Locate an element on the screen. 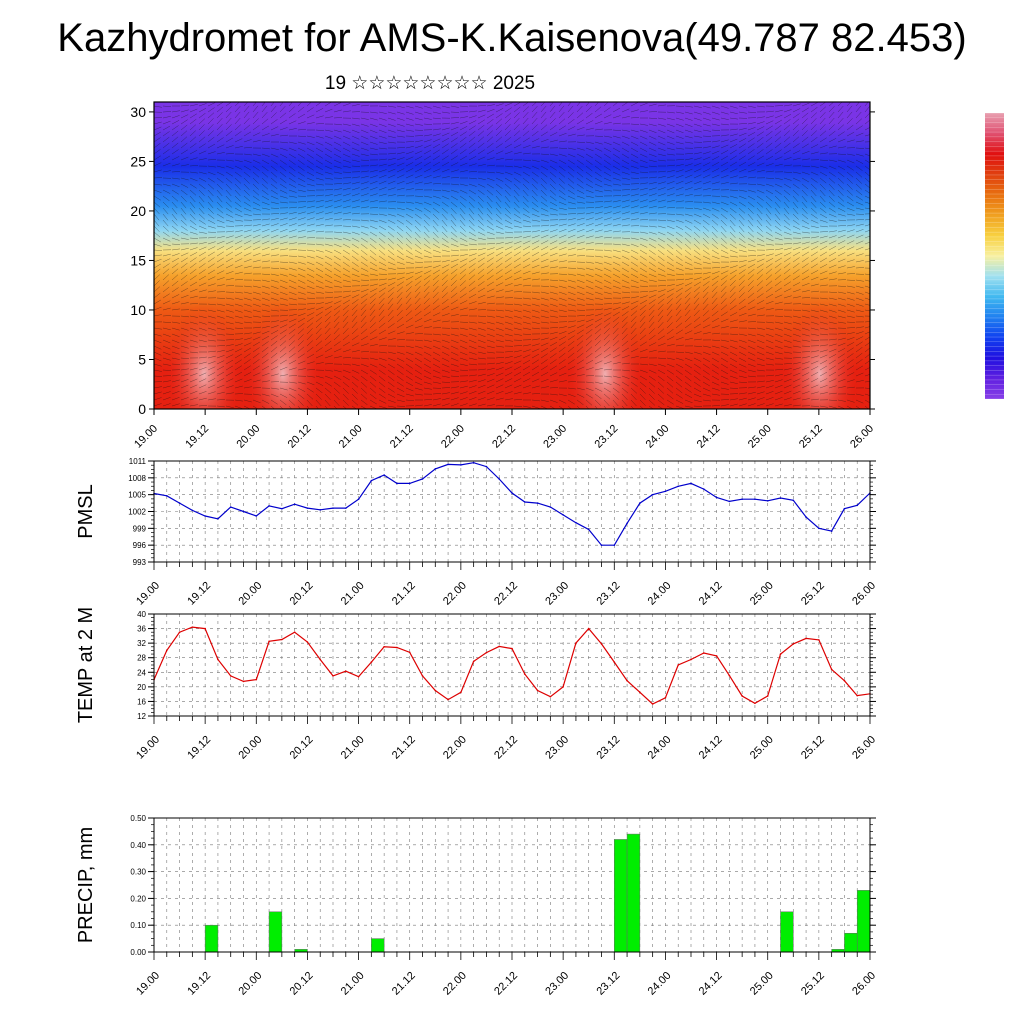  y-tick-label: 1011 is located at coordinates (138, 461).